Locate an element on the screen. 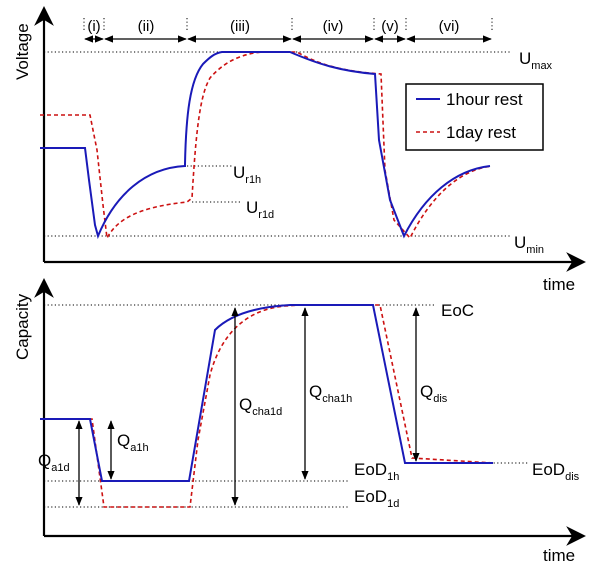 The width and height of the screenshot is (609, 565). qa1d-label: Qa1d is located at coordinates (54, 462).